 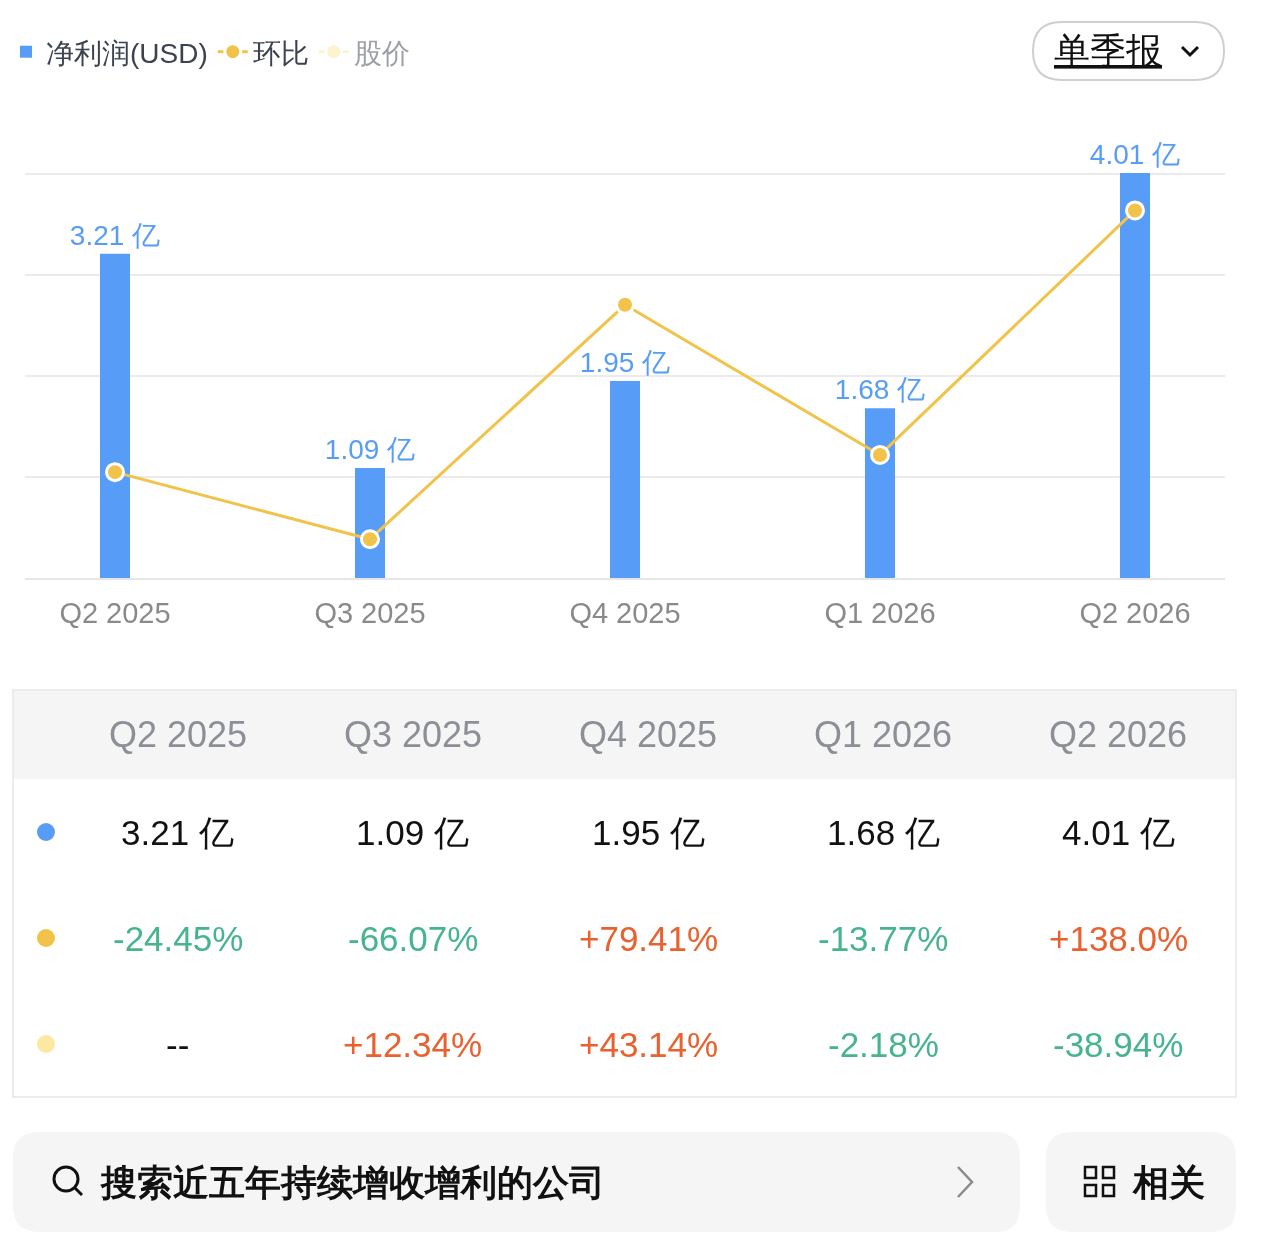 What do you see at coordinates (1118, 832) in the screenshot?
I see `data-label: 4.01 亿` at bounding box center [1118, 832].